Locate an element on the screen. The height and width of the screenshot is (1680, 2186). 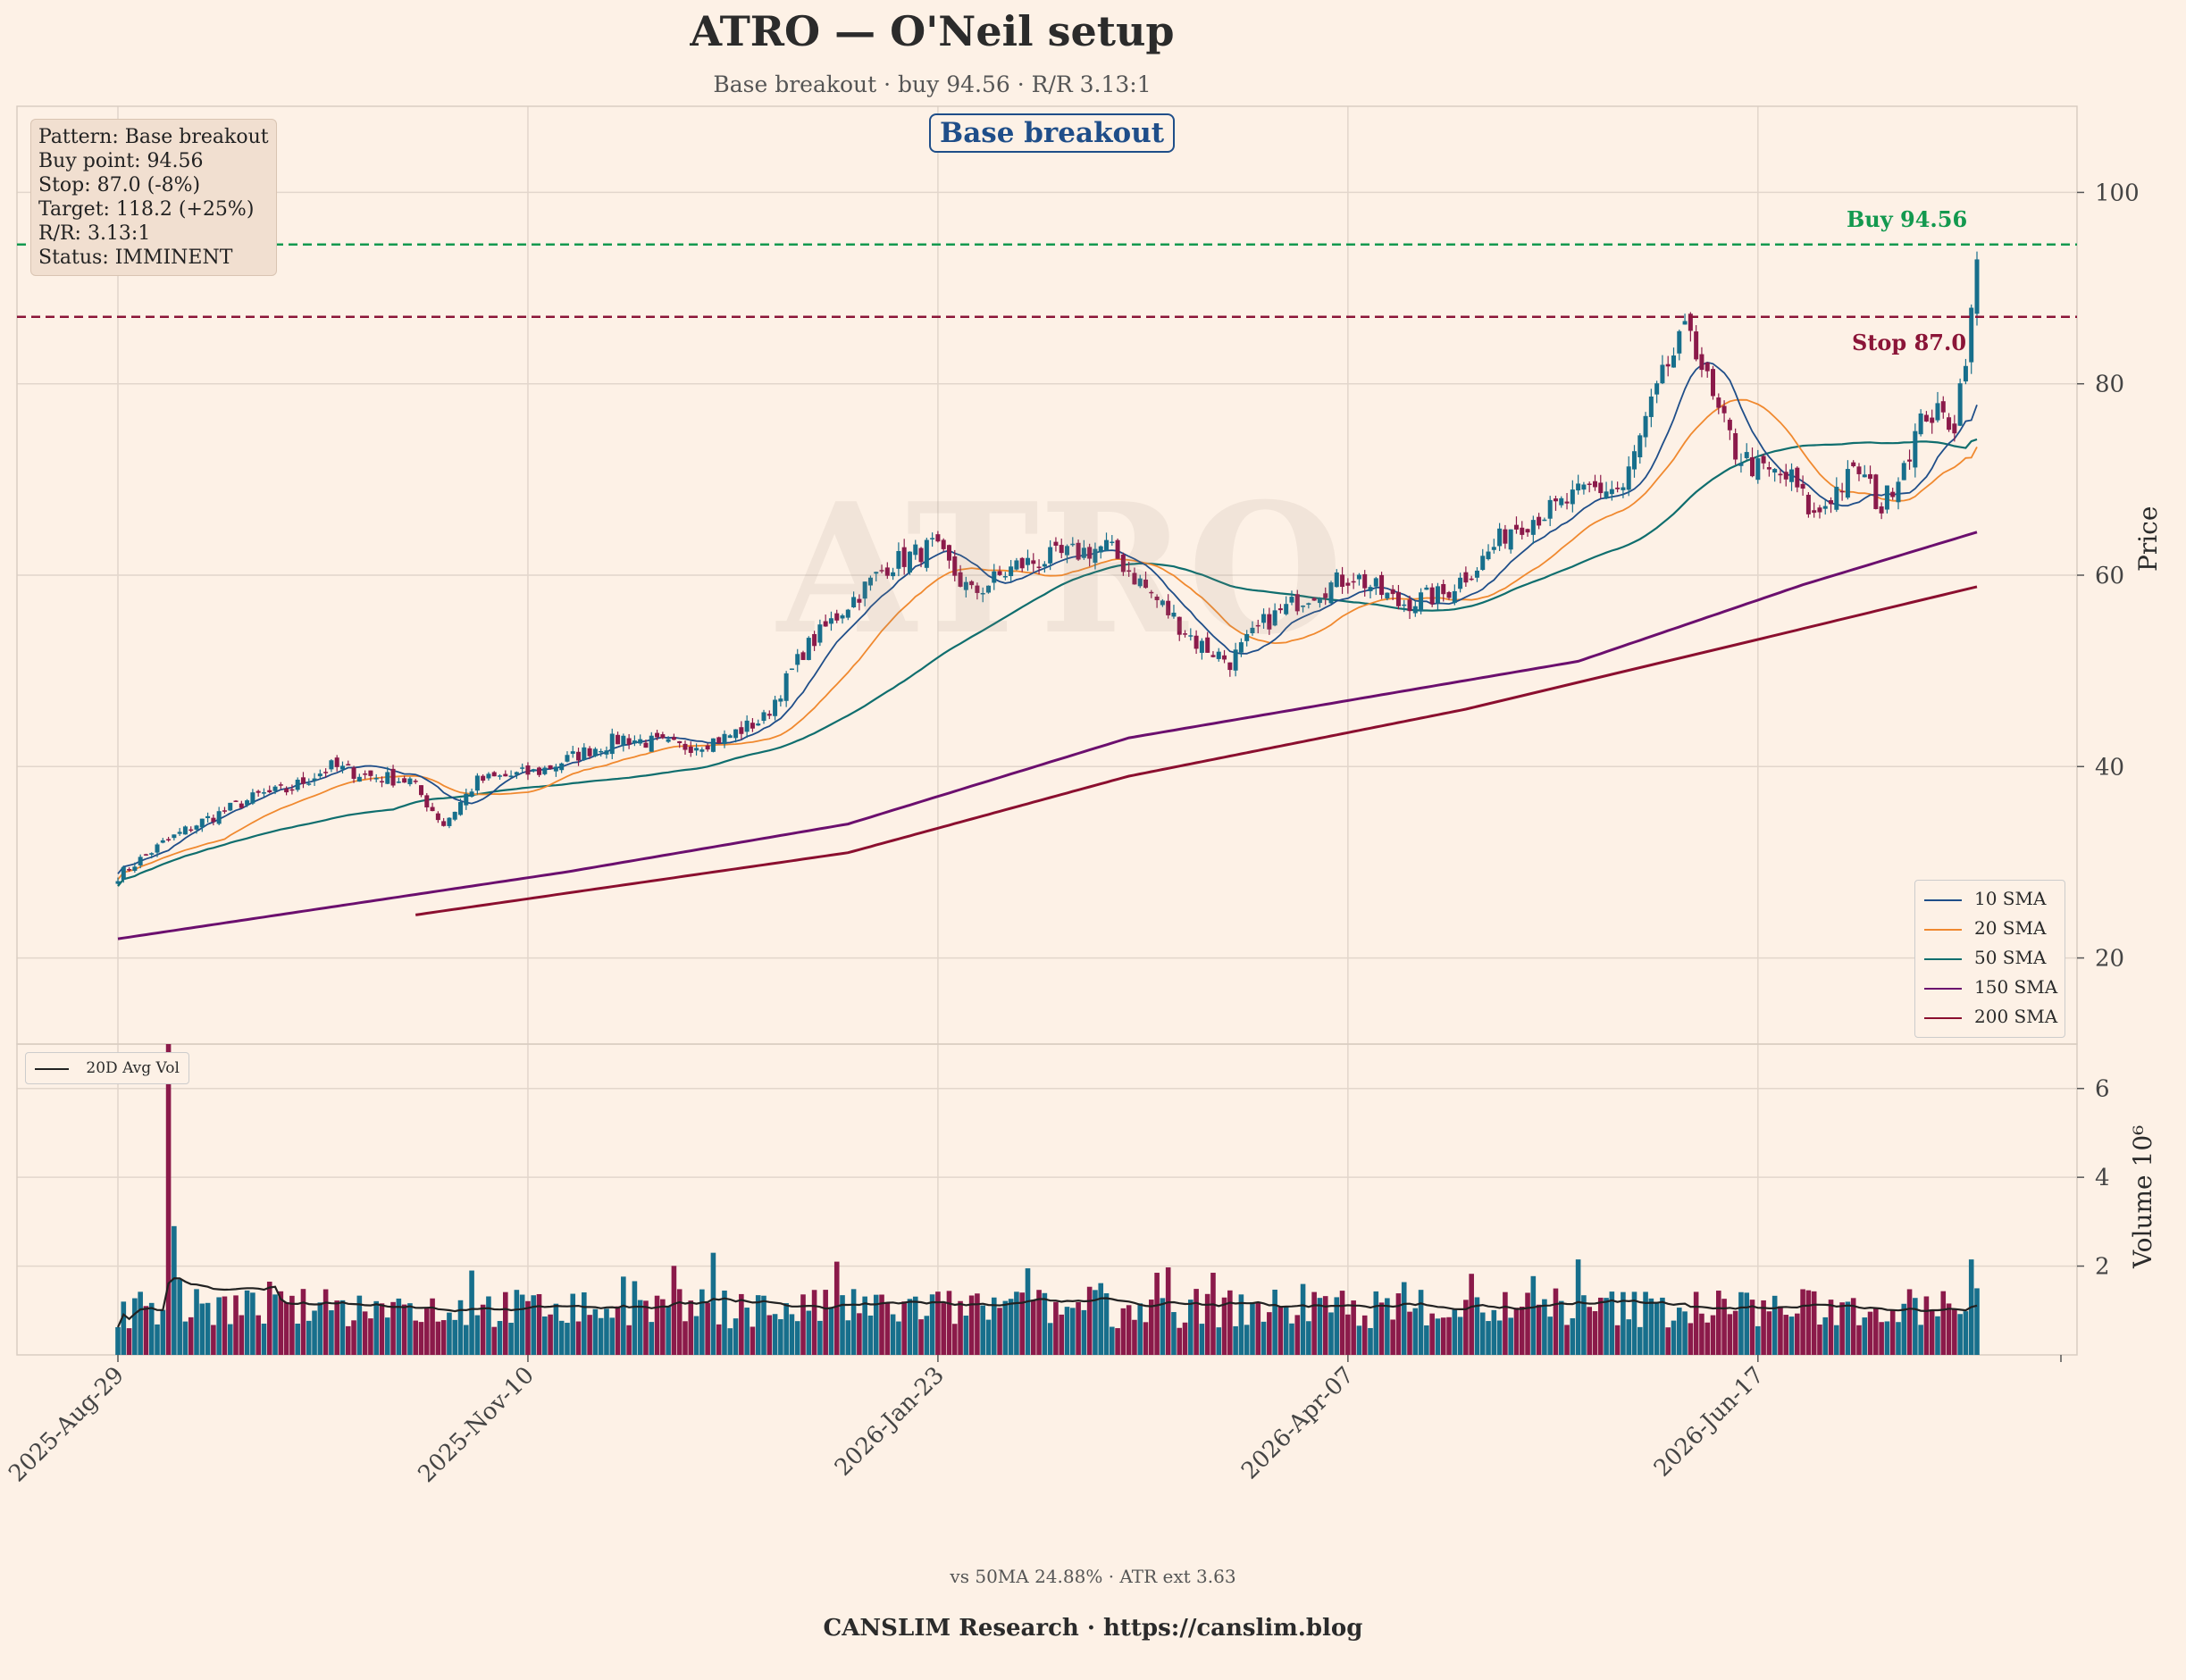
volume-average-path is located at coordinates (1047, 1302).